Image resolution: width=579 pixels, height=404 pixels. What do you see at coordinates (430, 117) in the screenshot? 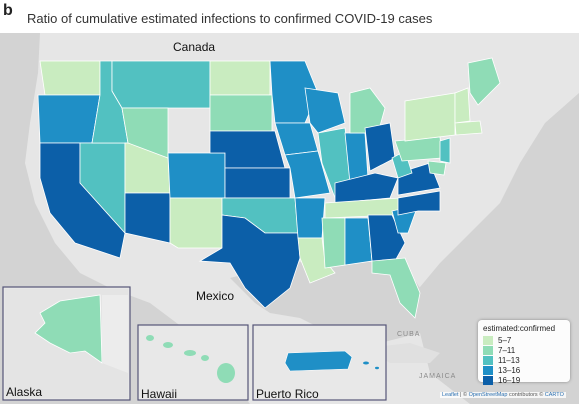
I see `state-NY` at bounding box center [430, 117].